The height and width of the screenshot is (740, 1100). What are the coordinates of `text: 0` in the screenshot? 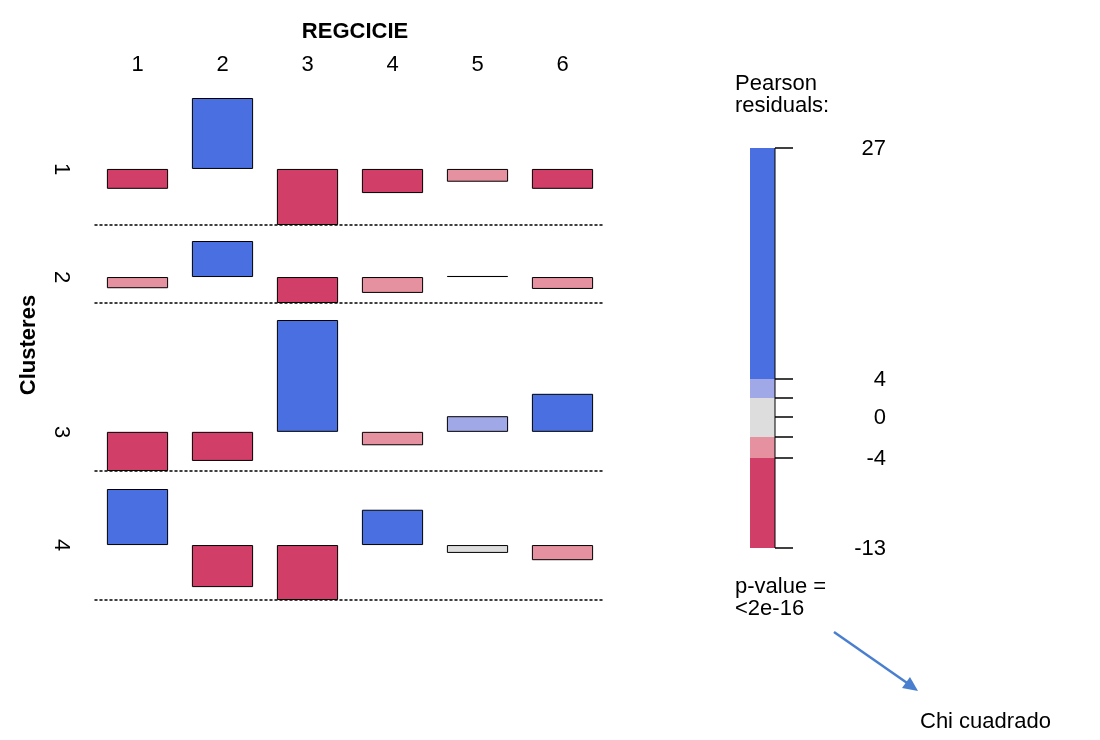 It's located at (879, 416).